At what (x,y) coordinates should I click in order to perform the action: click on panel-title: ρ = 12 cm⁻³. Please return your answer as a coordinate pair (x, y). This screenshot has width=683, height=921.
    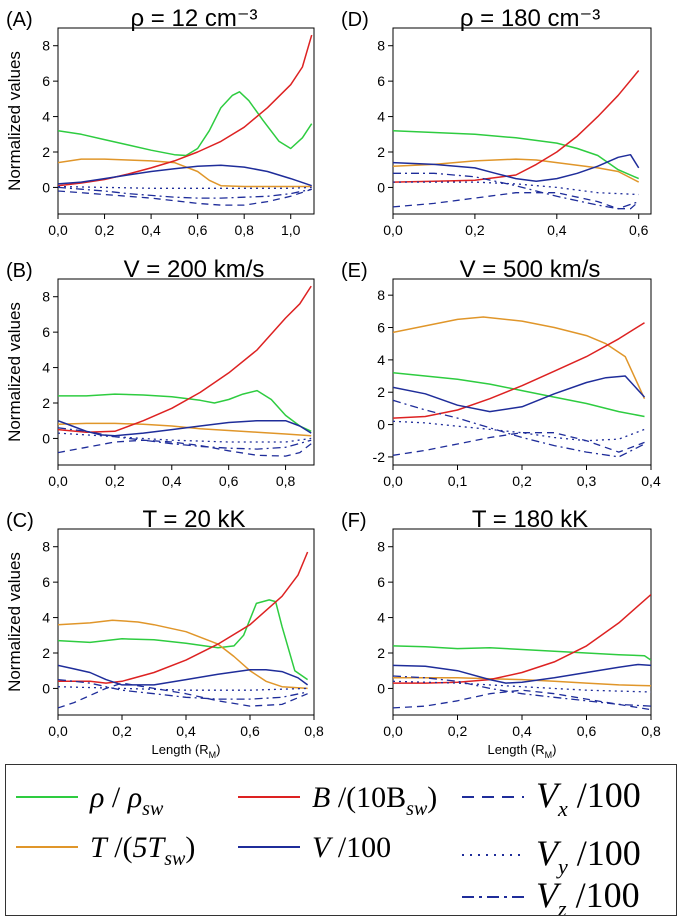
    Looking at the image, I should click on (193, 18).